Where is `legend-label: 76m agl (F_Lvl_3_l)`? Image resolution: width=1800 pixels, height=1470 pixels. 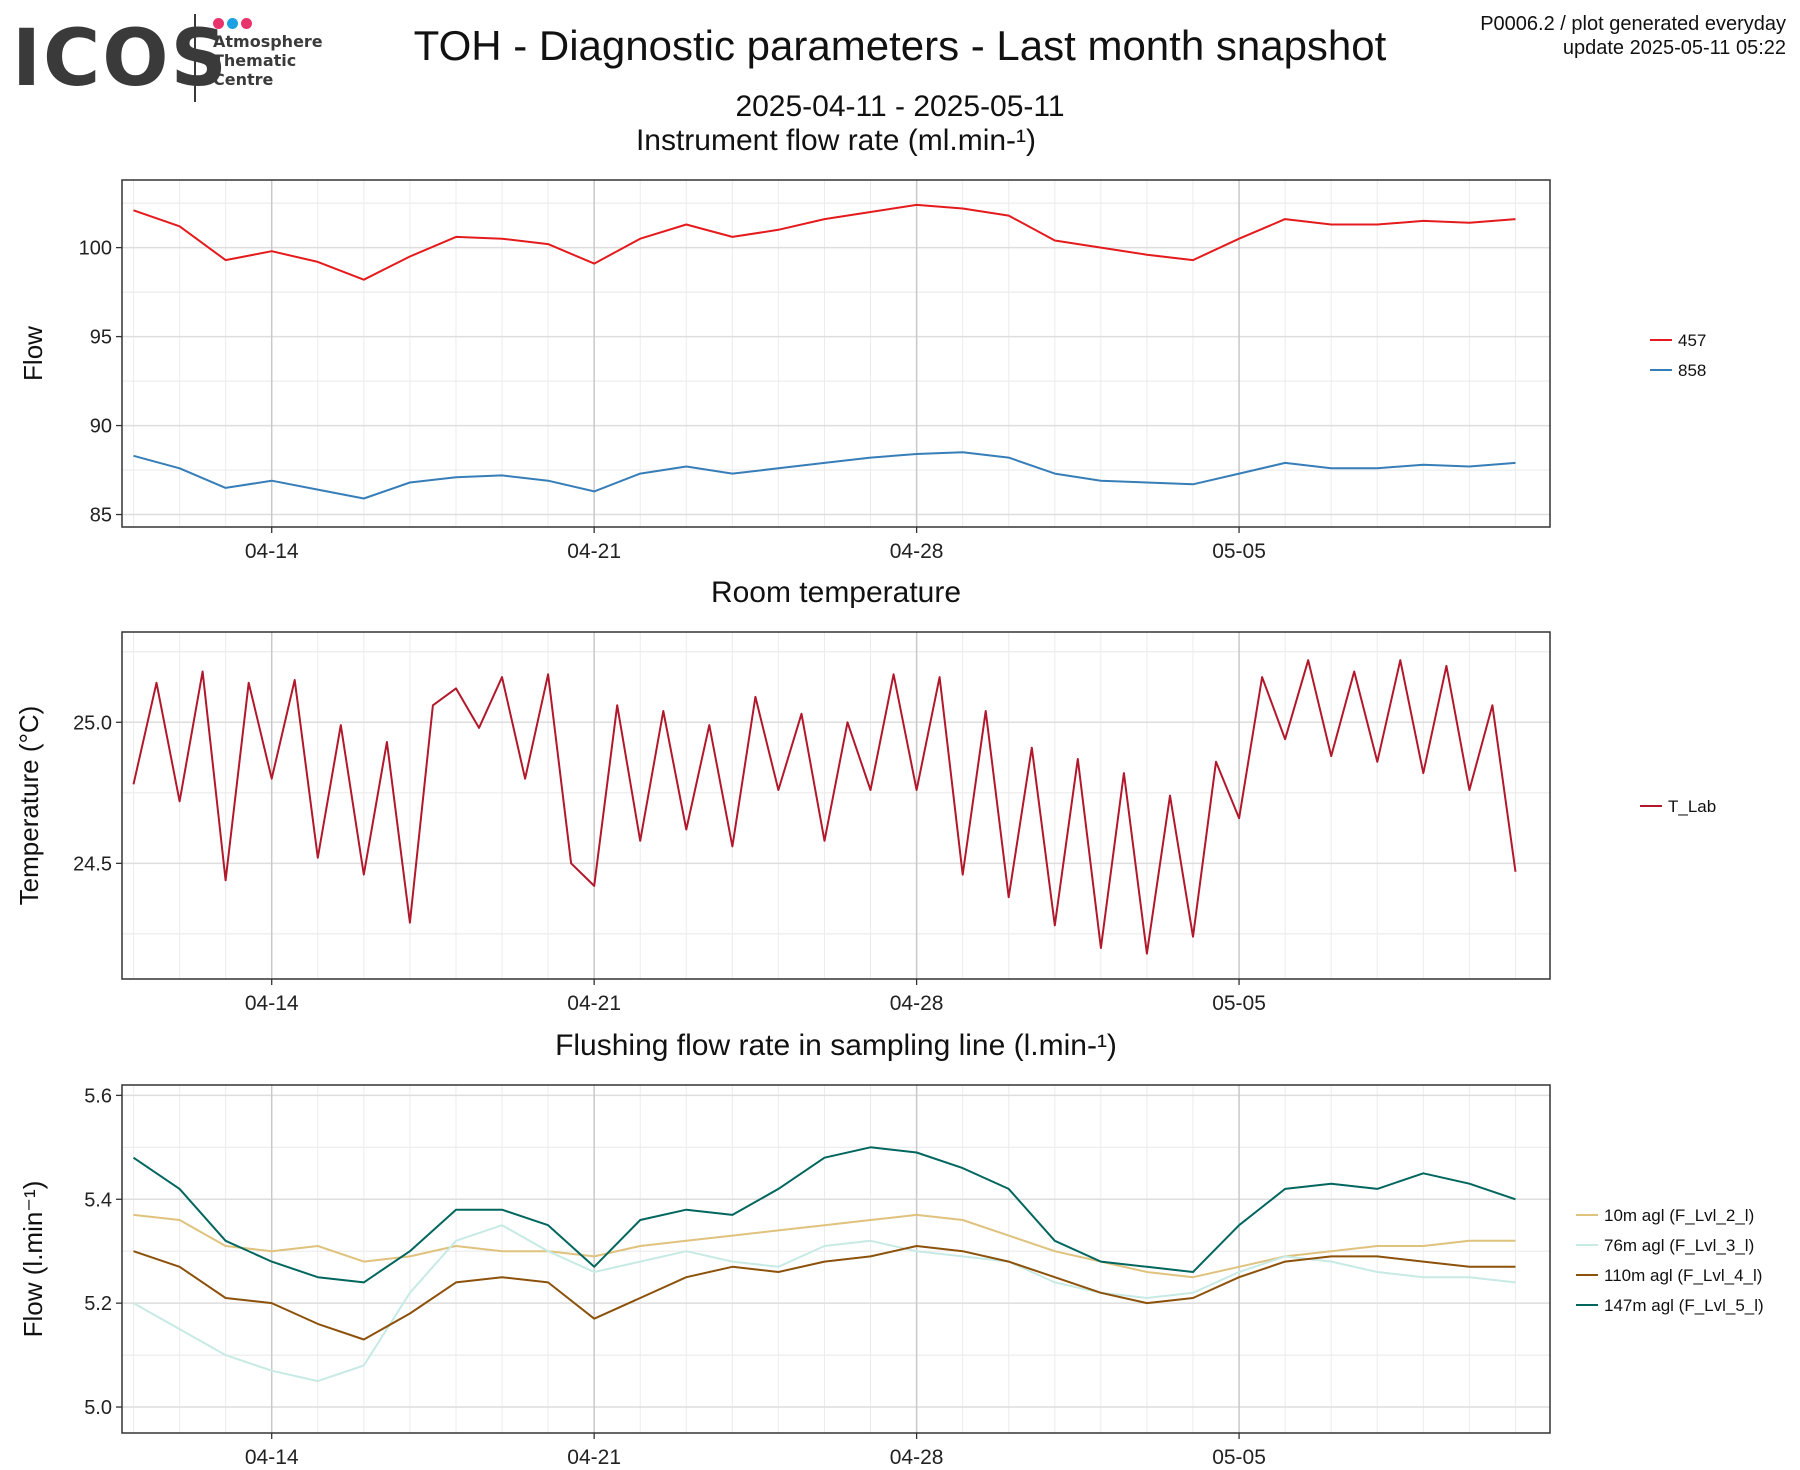 legend-label: 76m agl (F_Lvl_3_l) is located at coordinates (1679, 1245).